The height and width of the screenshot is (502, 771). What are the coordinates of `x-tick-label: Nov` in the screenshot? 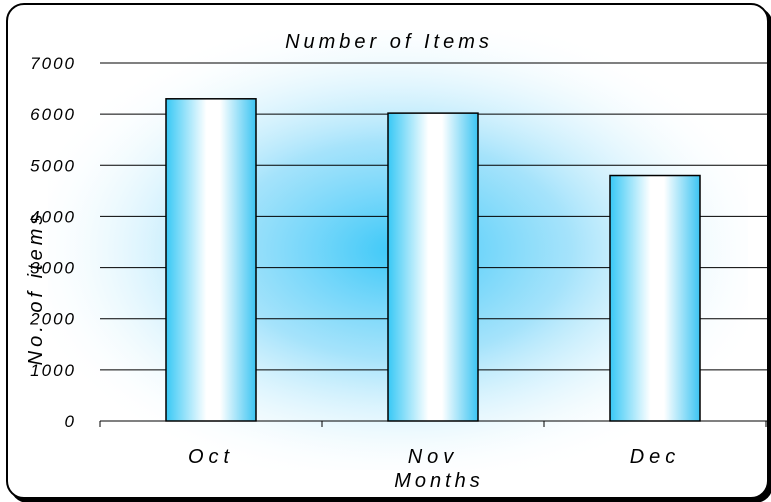 It's located at (433, 457).